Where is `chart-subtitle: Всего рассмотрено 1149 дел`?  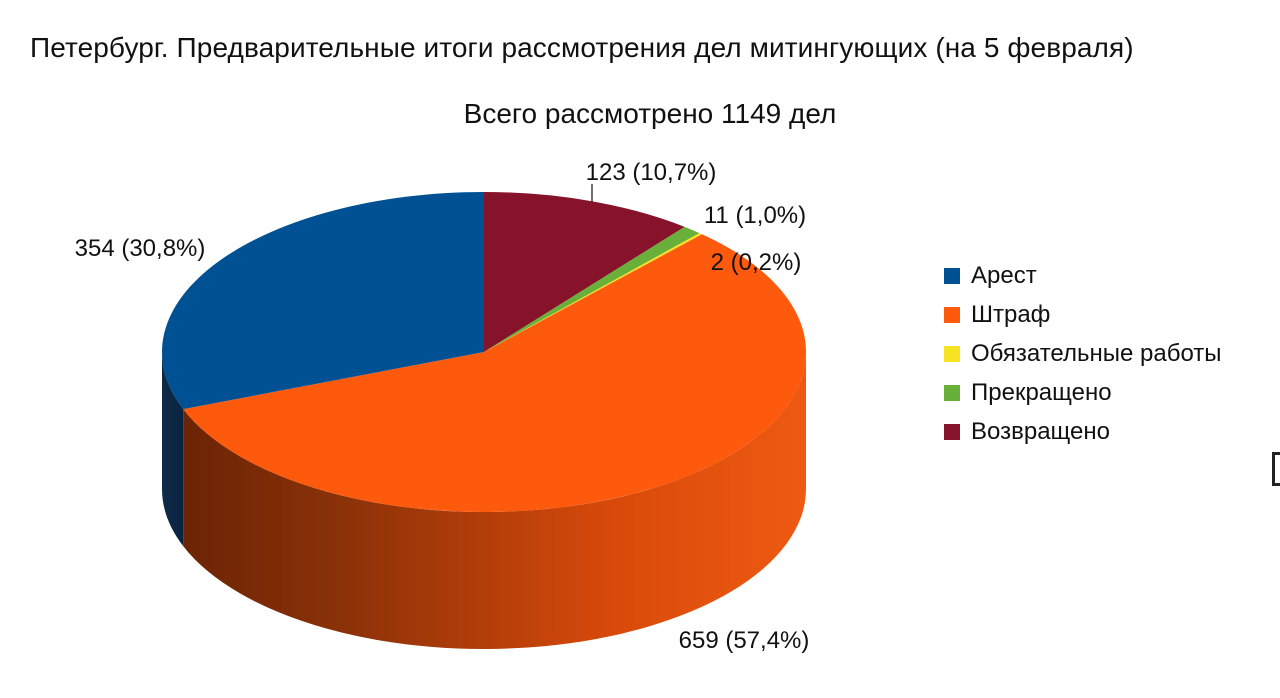 chart-subtitle: Всего рассмотрено 1149 дел is located at coordinates (650, 113).